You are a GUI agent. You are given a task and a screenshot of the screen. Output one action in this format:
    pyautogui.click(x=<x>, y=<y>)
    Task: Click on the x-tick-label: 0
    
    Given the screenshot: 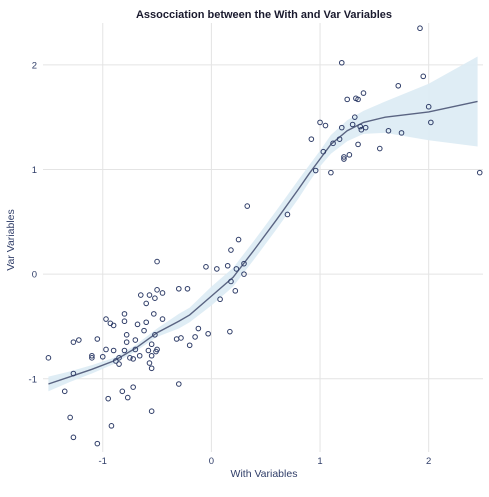 What is the action you would take?
    pyautogui.click(x=211, y=461)
    